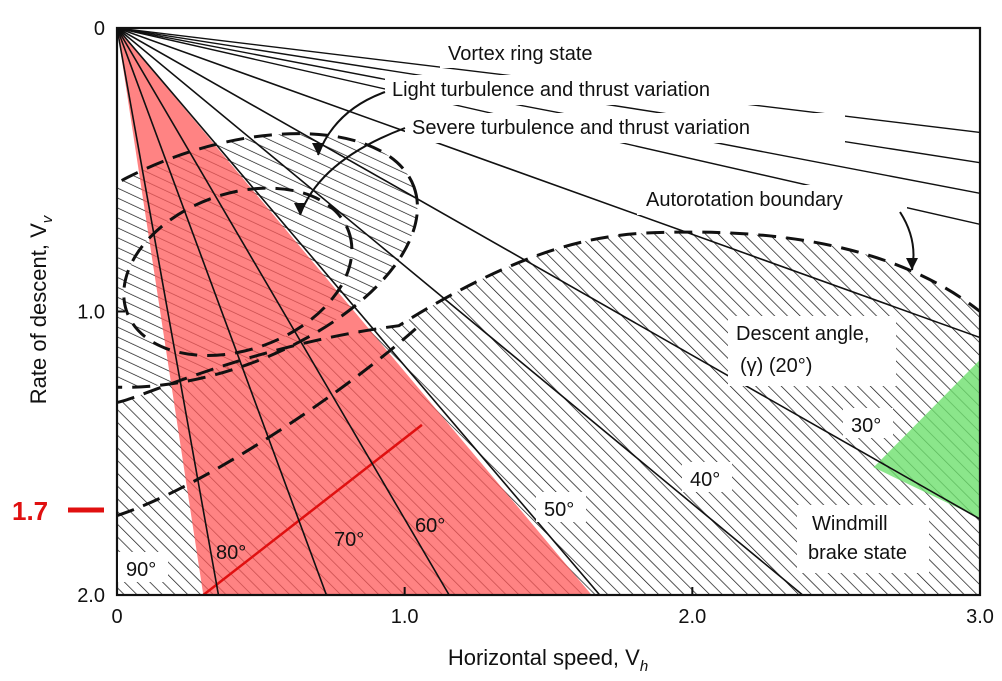 The width and height of the screenshot is (1002, 681). I want to click on y-tick-label-2: 2.0, so click(91, 596).